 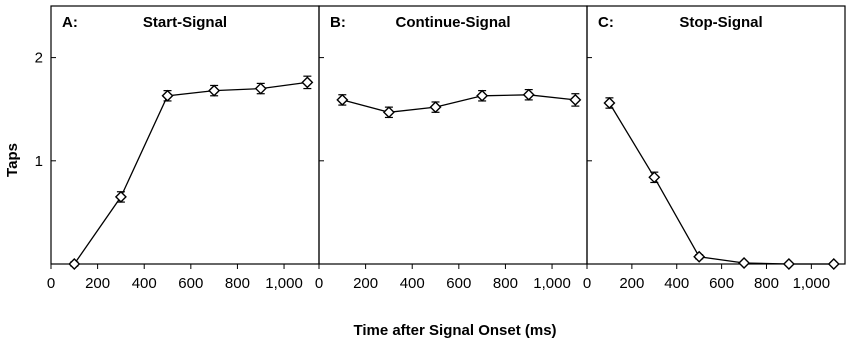 I want to click on panel-letter: C:, so click(x=606, y=22).